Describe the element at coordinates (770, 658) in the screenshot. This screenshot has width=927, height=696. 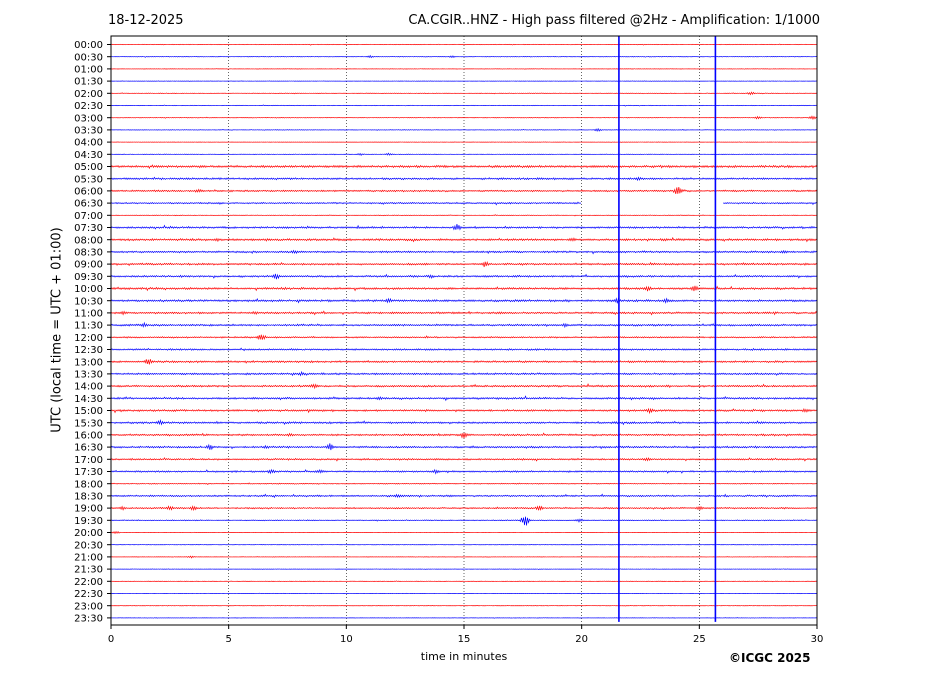
I see `copyright-notice: ©ICGC 2025` at that location.